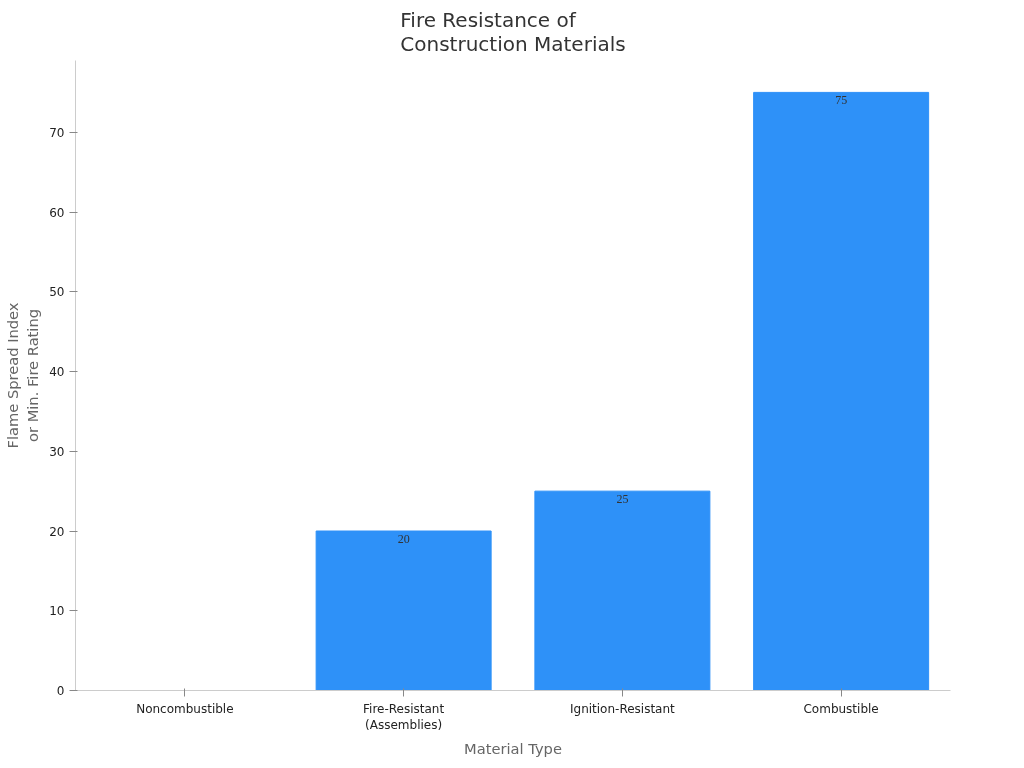 The height and width of the screenshot is (768, 1024). What do you see at coordinates (57, 212) in the screenshot?
I see `y-tick-label: 60` at bounding box center [57, 212].